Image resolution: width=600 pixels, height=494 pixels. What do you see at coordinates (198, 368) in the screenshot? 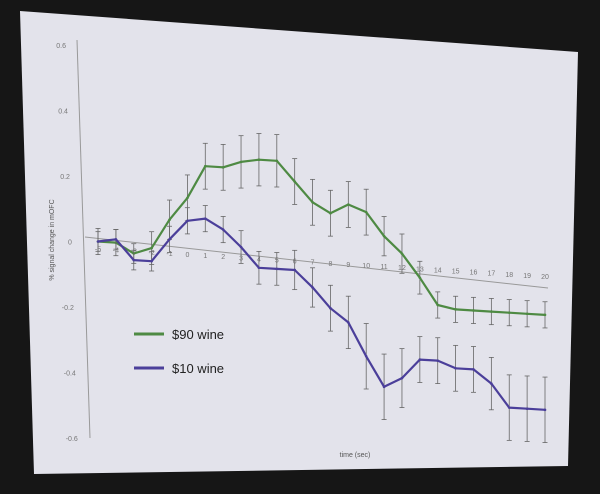
I see `legend-label: $10 wine` at bounding box center [198, 368].